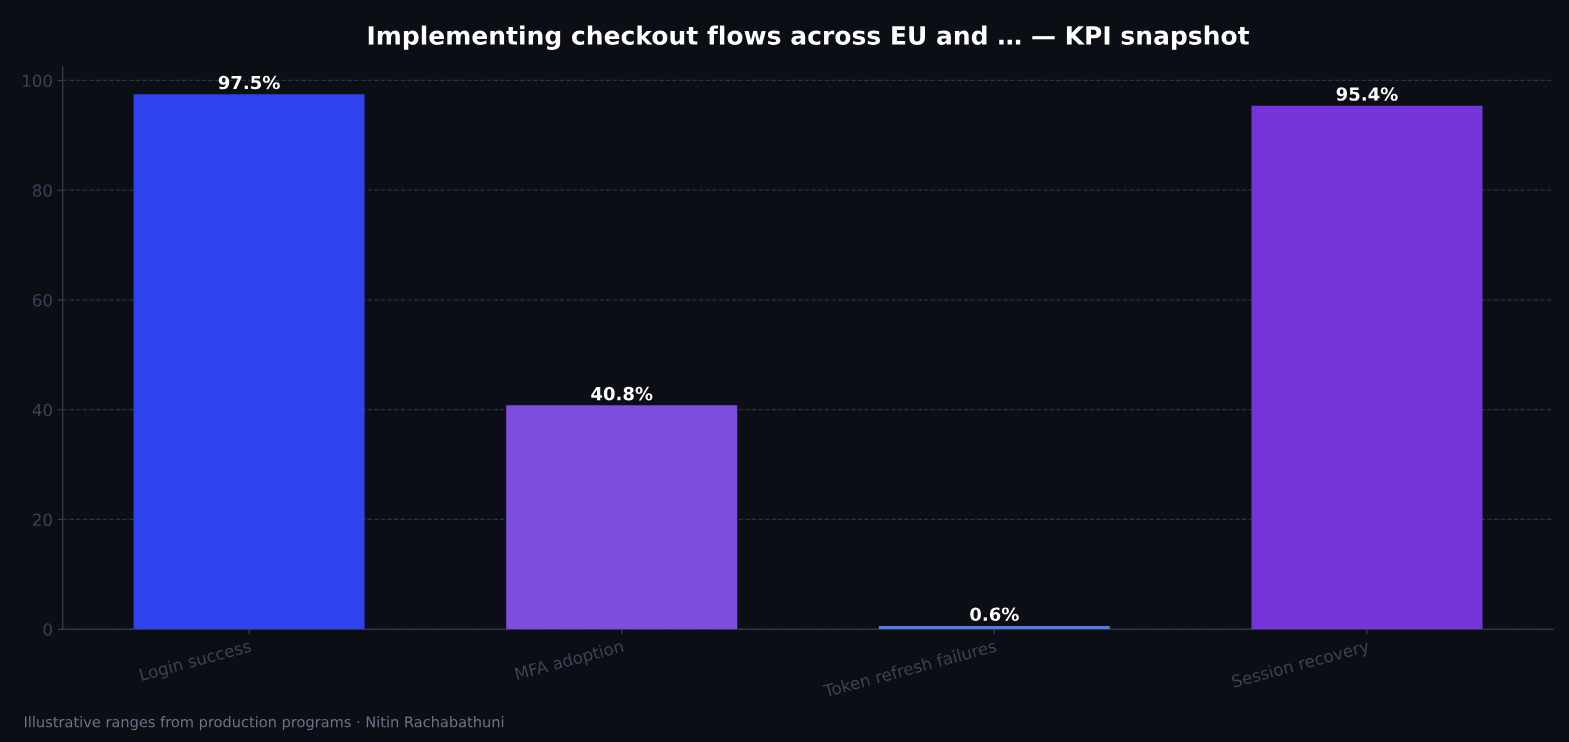 The image size is (1569, 742). Describe the element at coordinates (249, 82) in the screenshot. I see `data-label: 97.5%` at that location.